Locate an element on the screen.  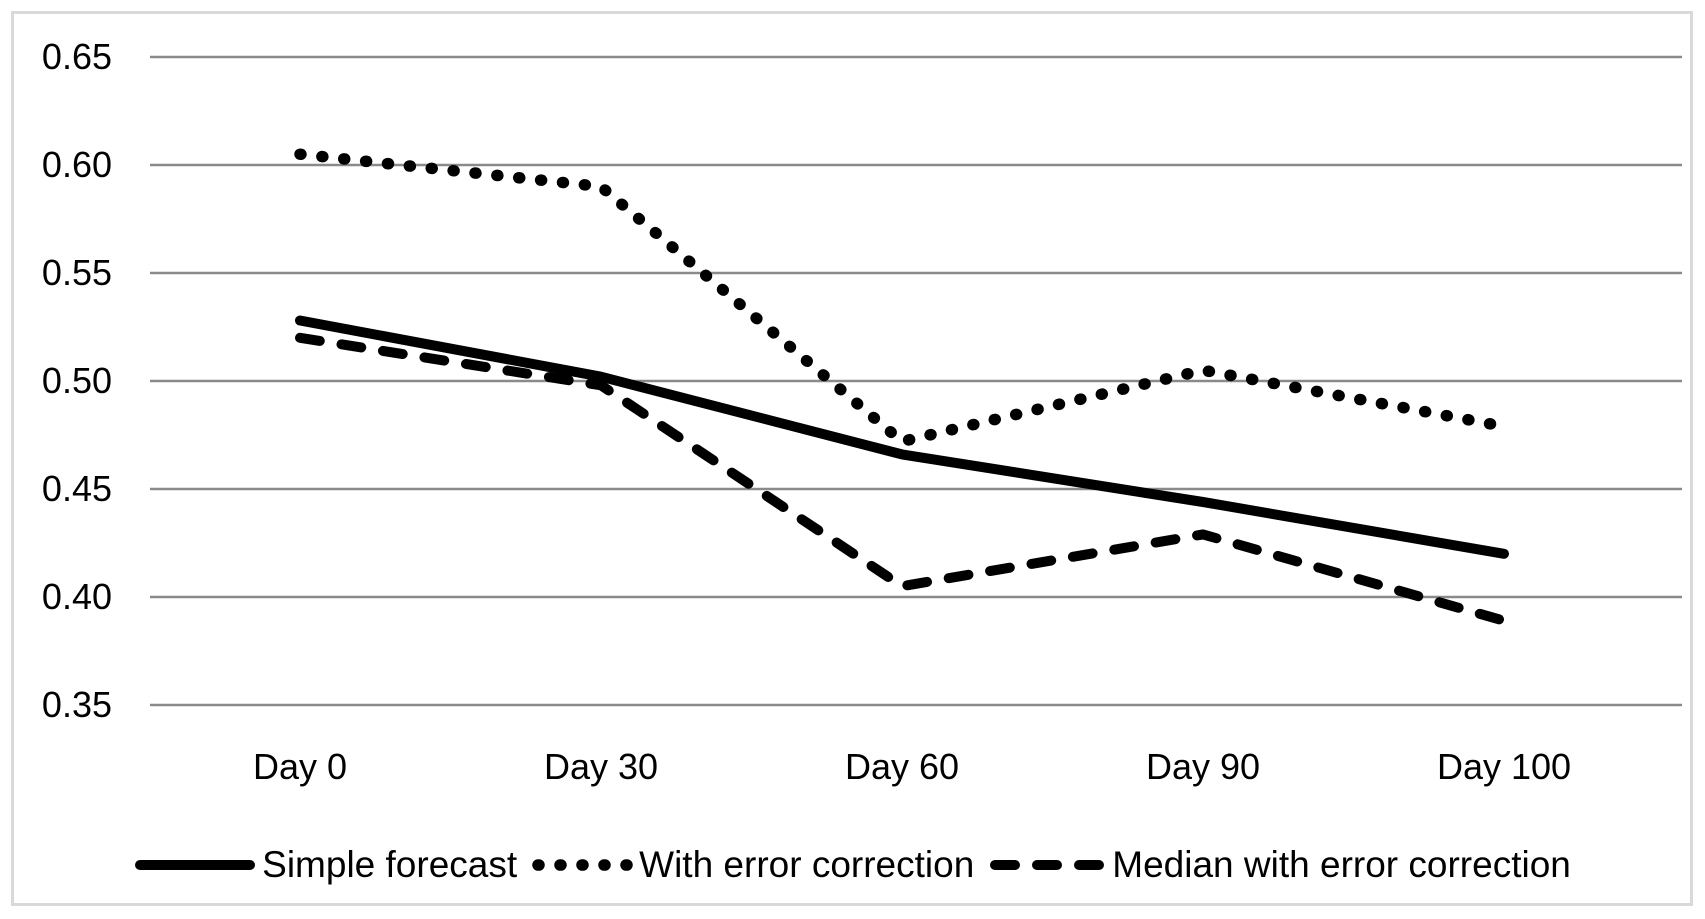
legend-item-simple-forecast: Simple forecast is located at coordinates (325, 865).